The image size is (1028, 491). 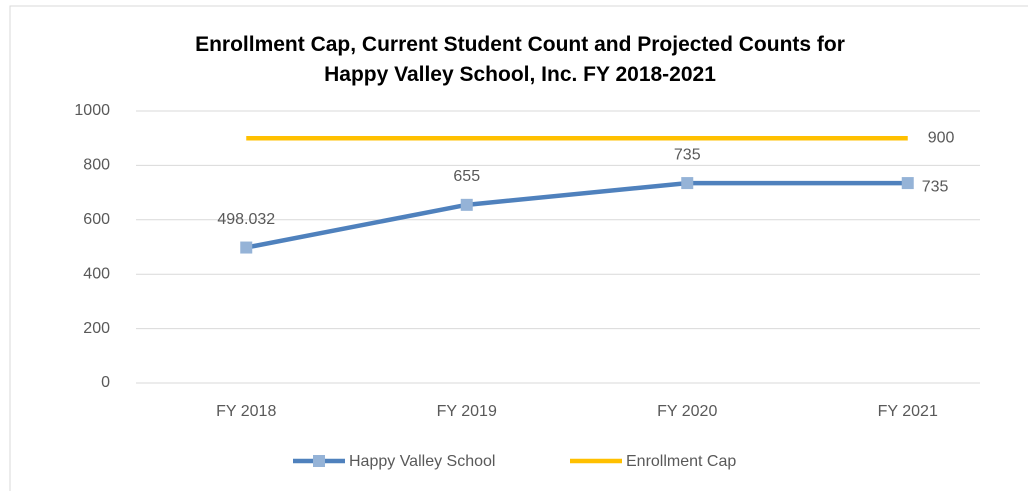 What do you see at coordinates (96, 165) in the screenshot?
I see `y-tick-label: 800` at bounding box center [96, 165].